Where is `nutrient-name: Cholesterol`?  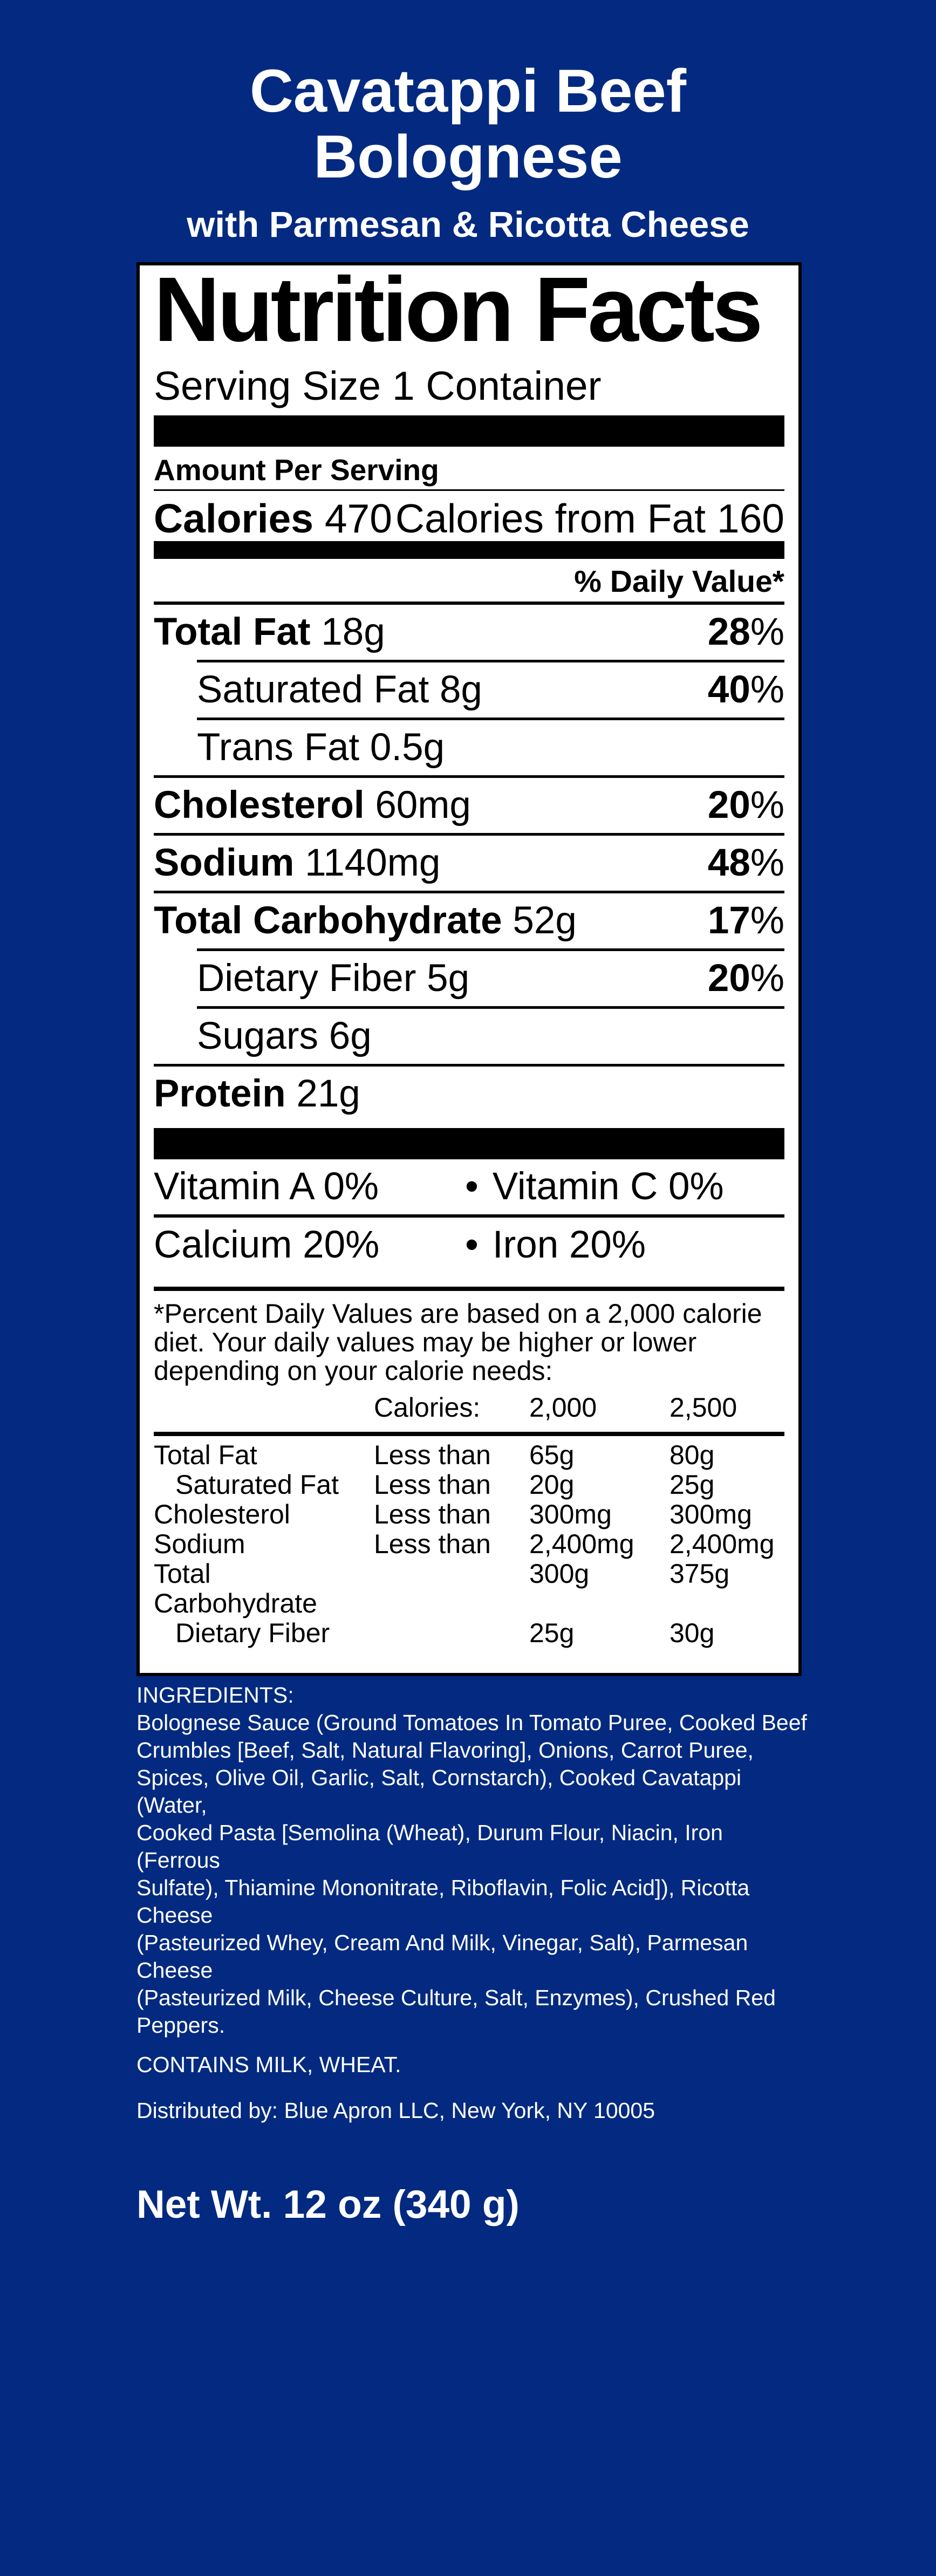
nutrient-name: Cholesterol is located at coordinates (259, 805).